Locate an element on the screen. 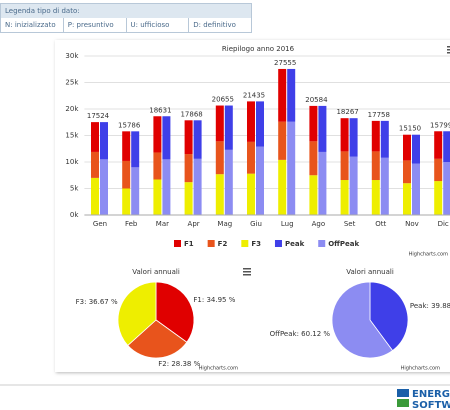  y-tick-label: 30k is located at coordinates (72, 56).